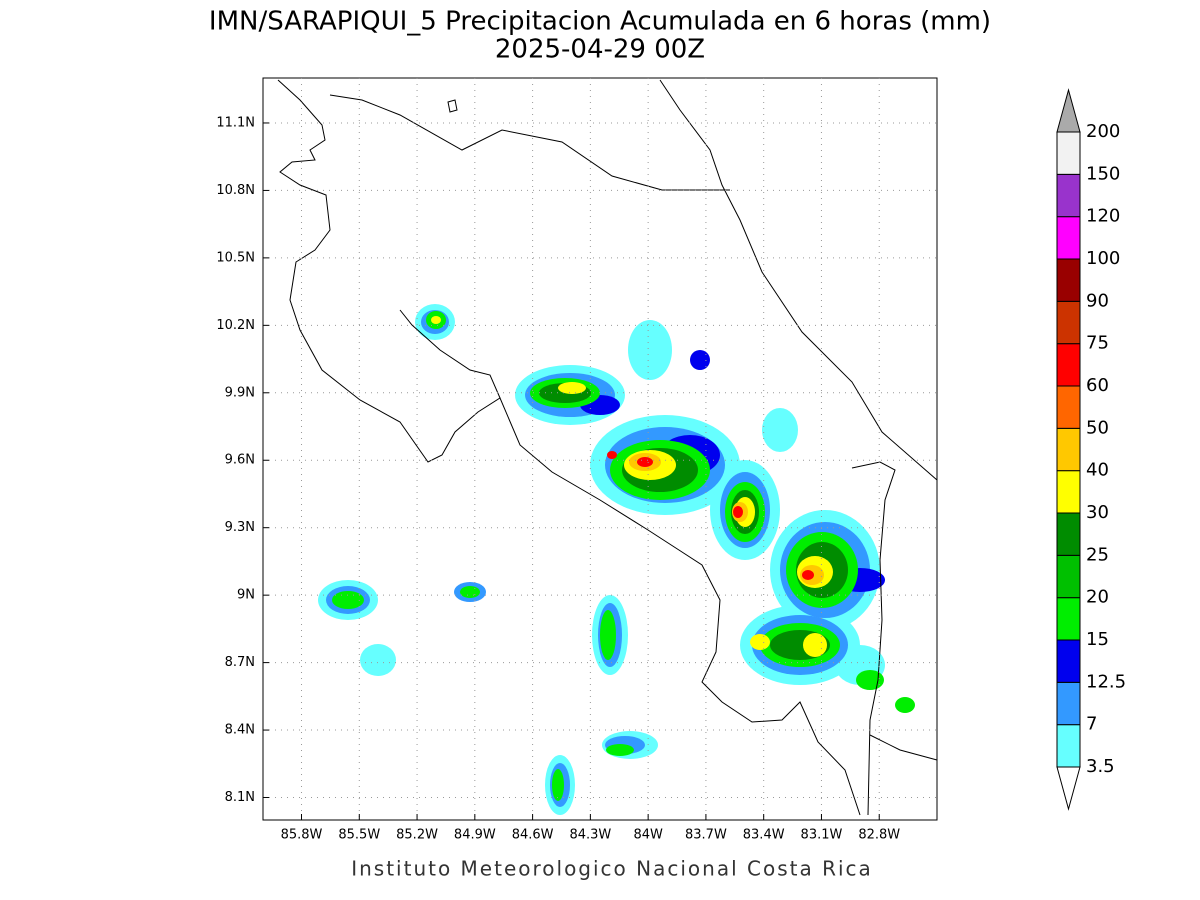 This screenshot has height=900, width=1200. I want to click on x-tick-label: 85.2W, so click(417, 835).